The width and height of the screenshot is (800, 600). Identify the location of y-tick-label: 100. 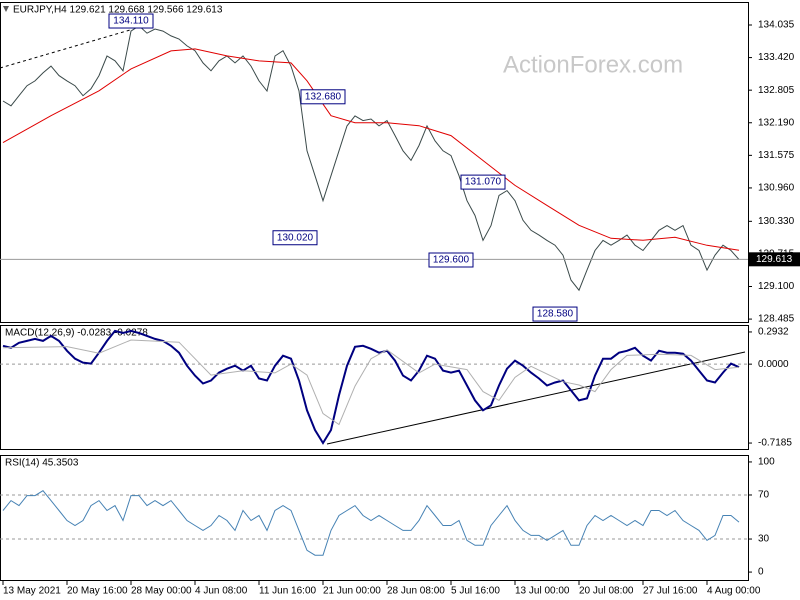
(766, 462).